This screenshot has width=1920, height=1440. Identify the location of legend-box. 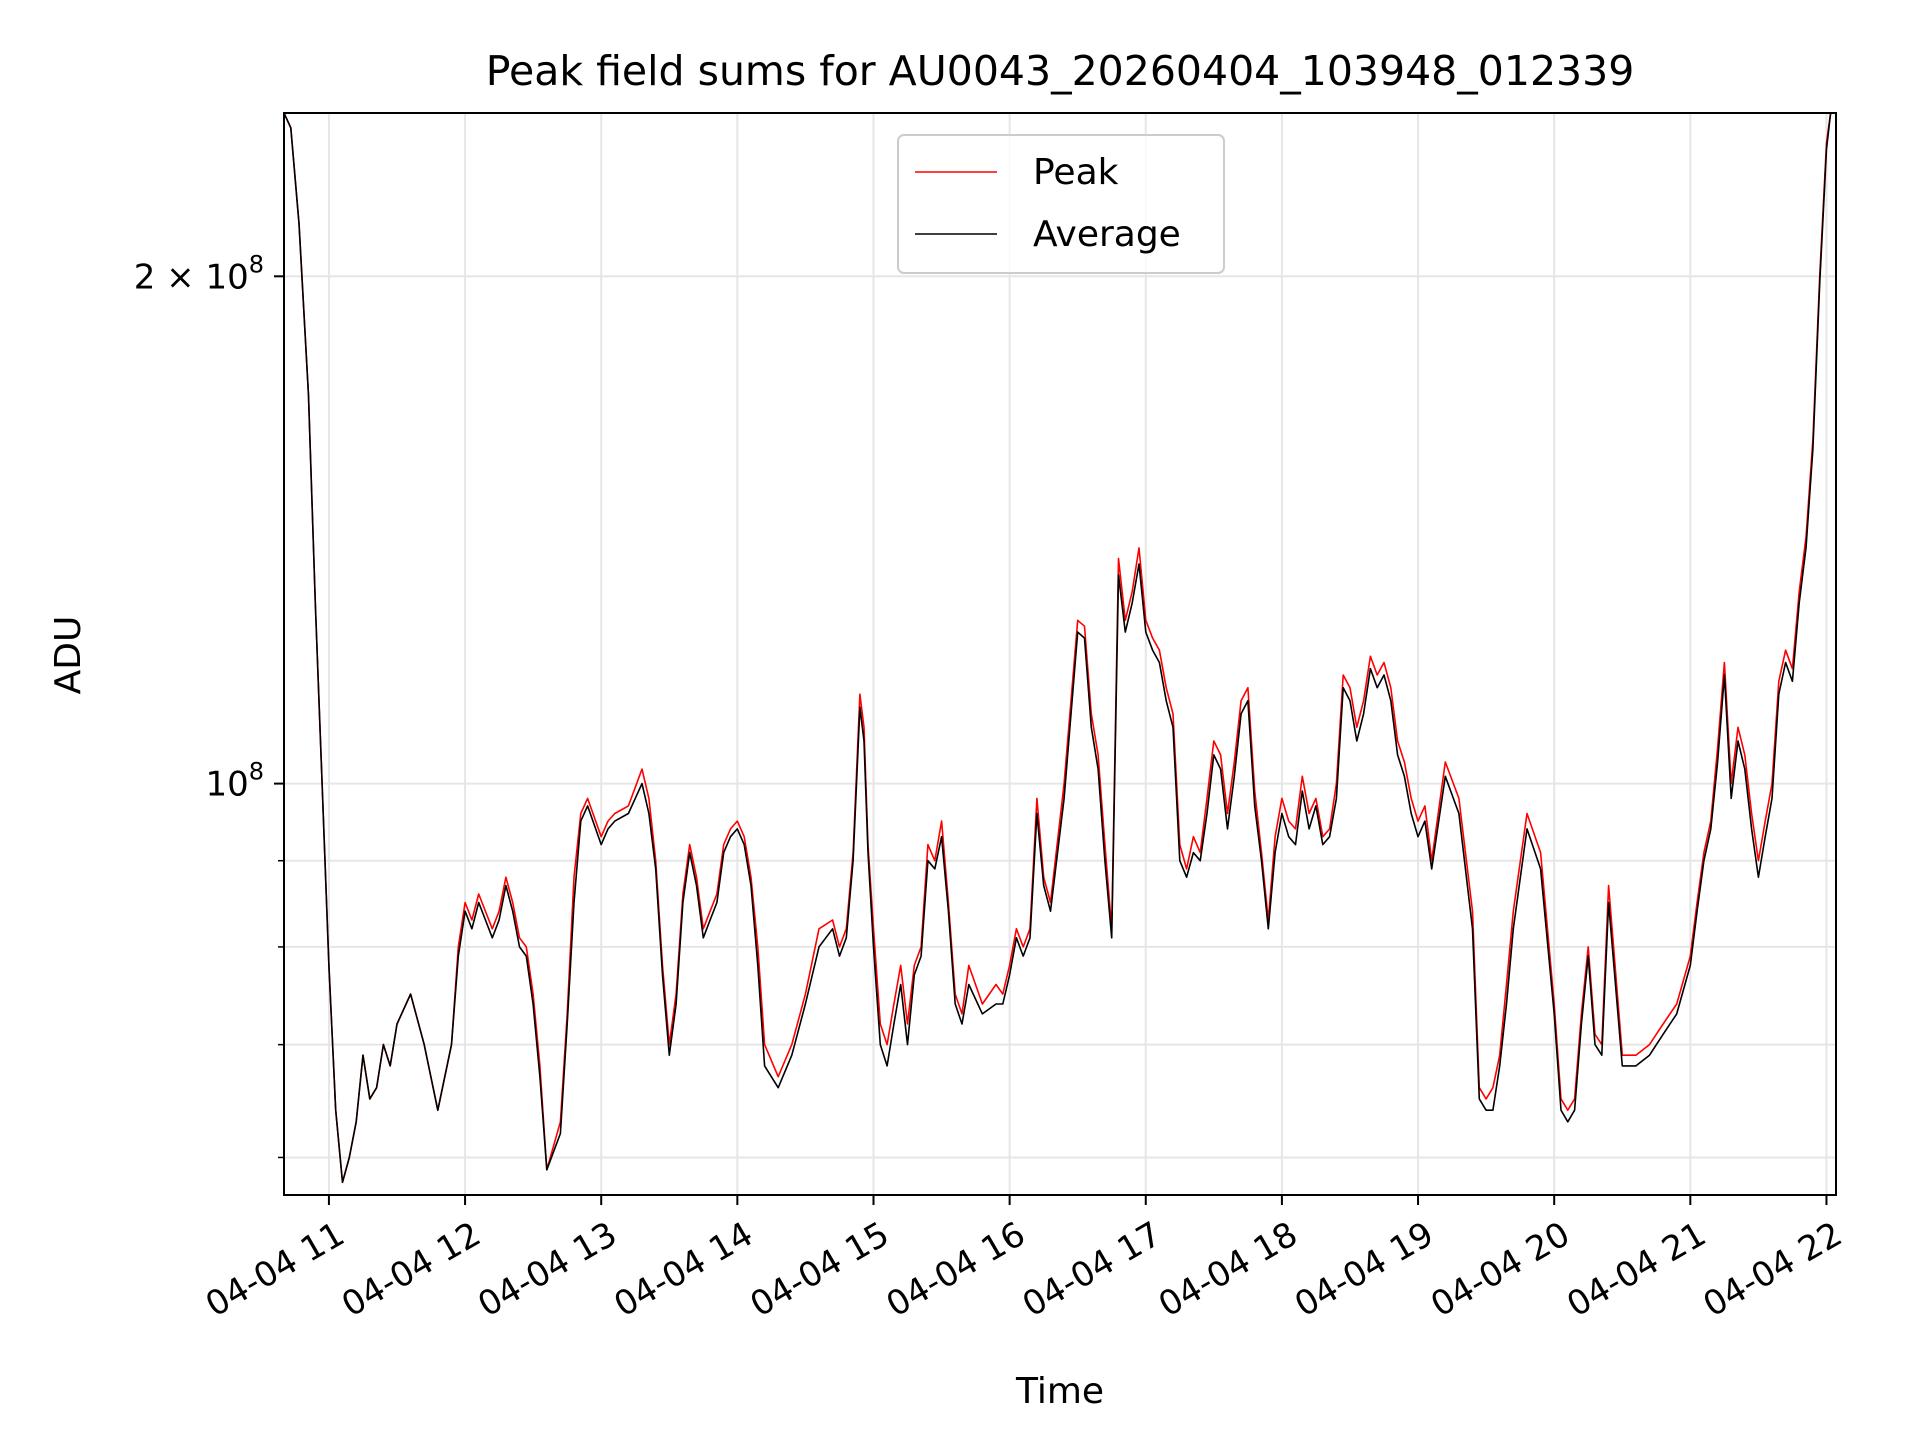
(1061, 204).